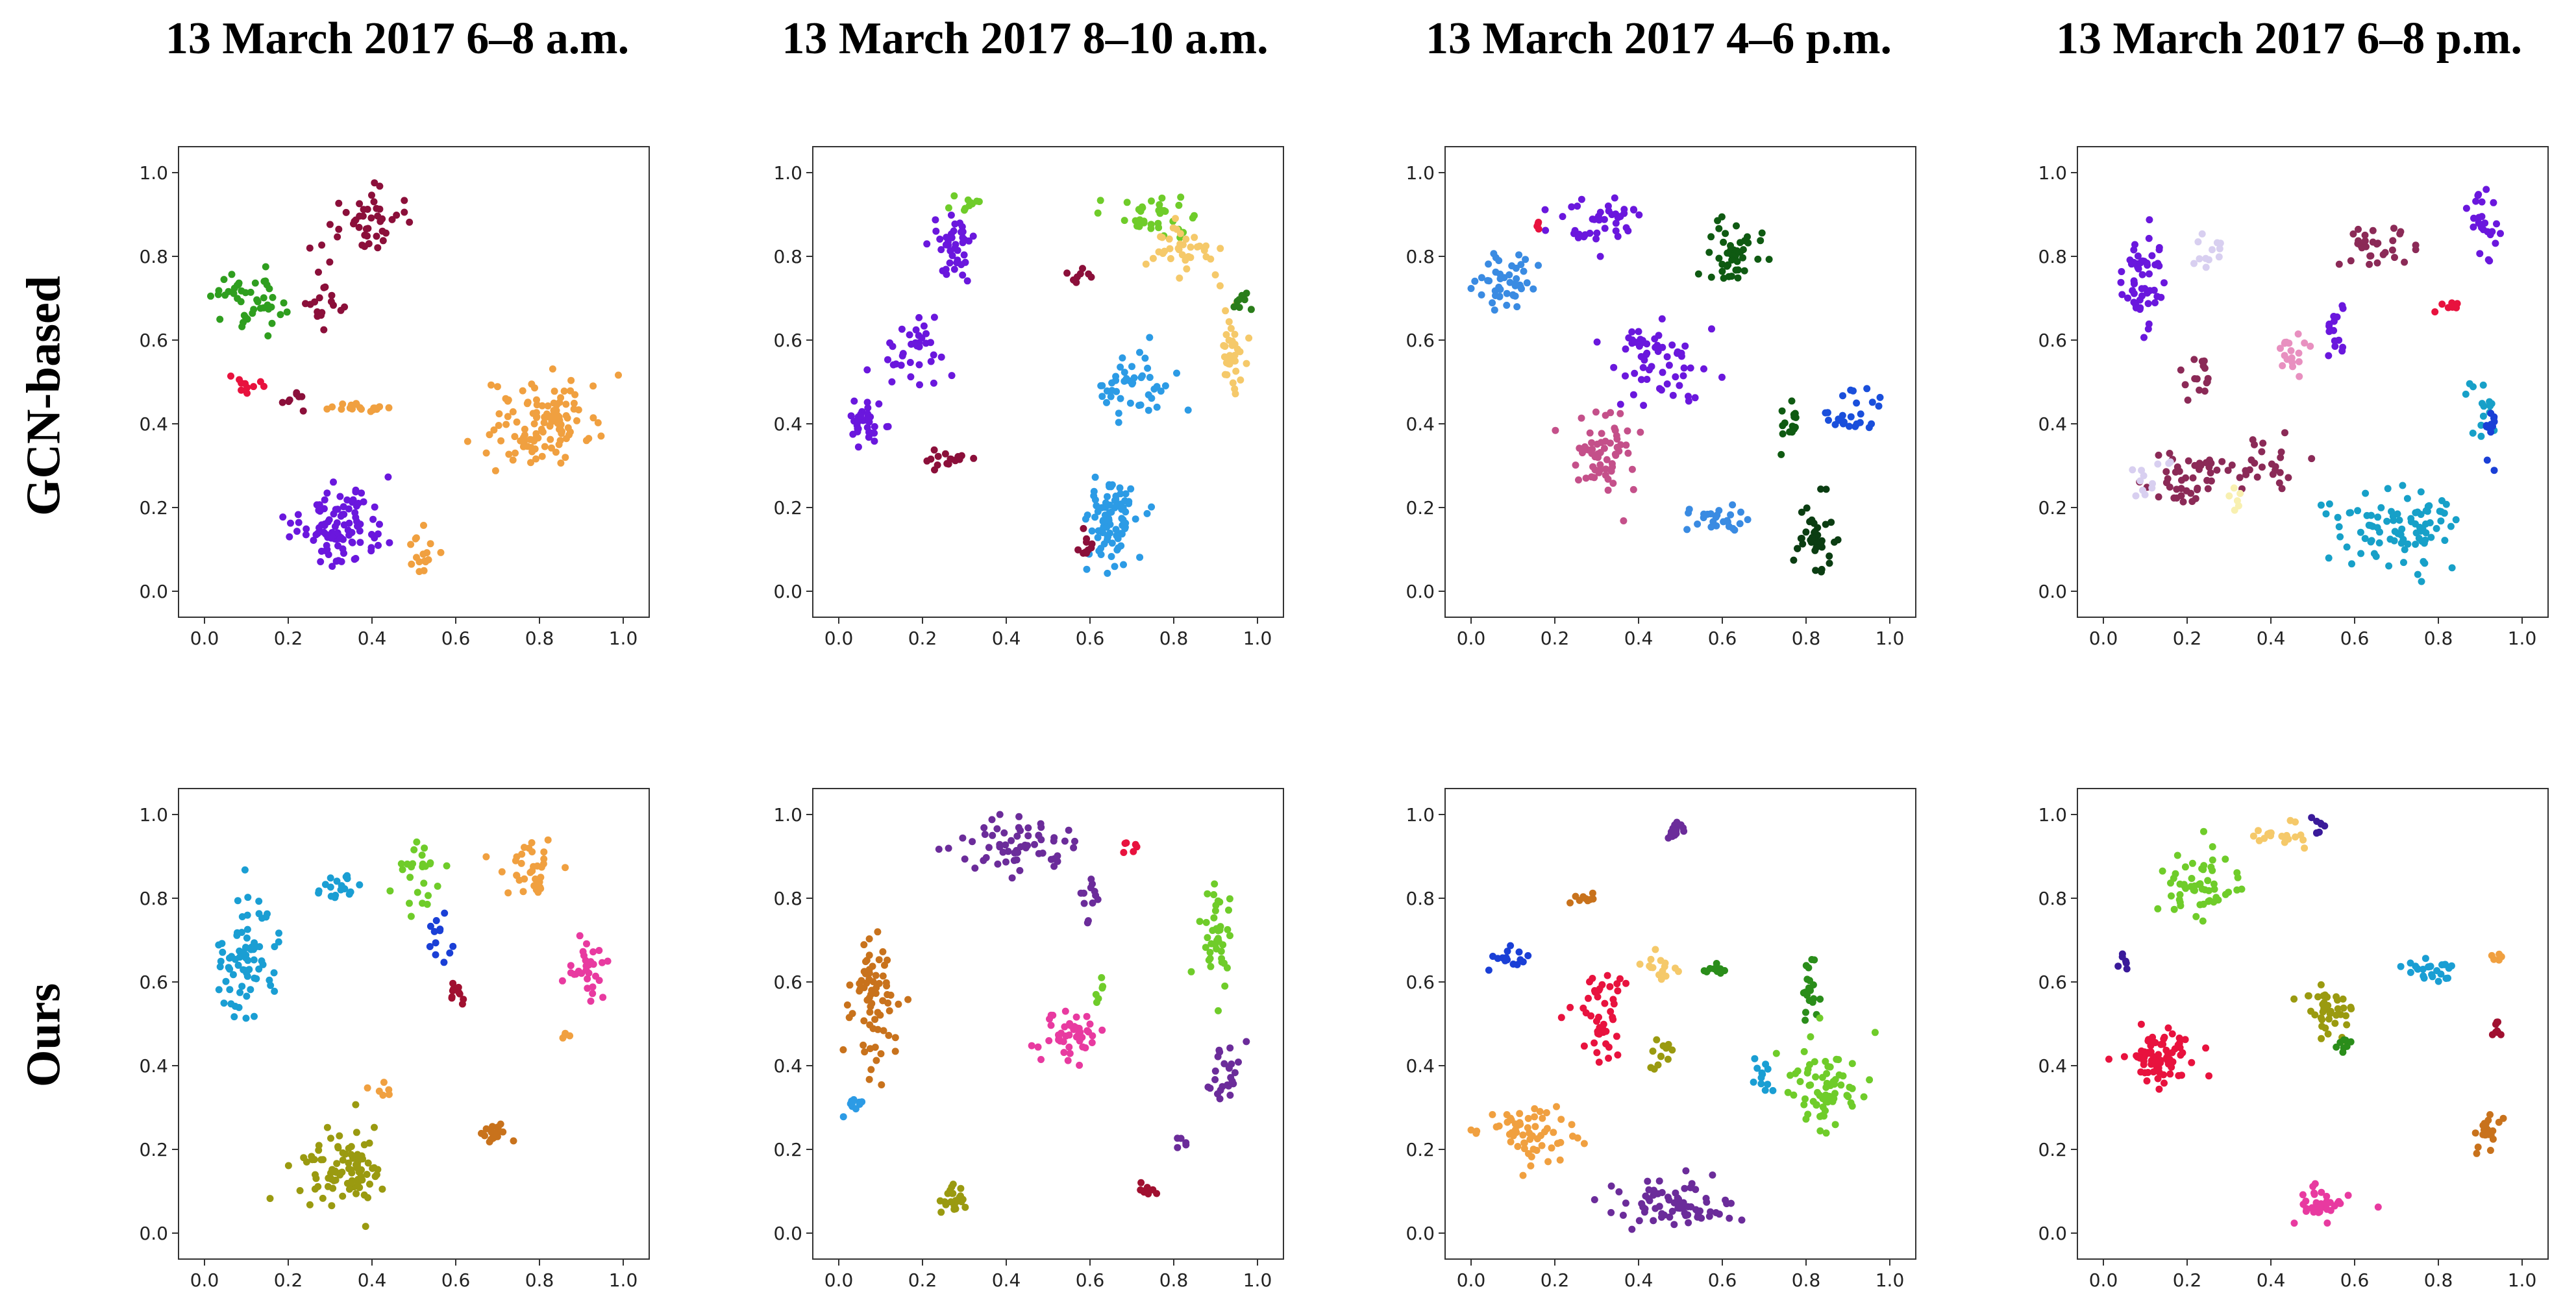  What do you see at coordinates (44, 1035) in the screenshot?
I see `row-label-ours: Ours` at bounding box center [44, 1035].